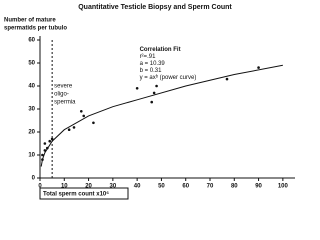 The height and width of the screenshot is (240, 320). Describe the element at coordinates (31, 41) in the screenshot. I see `y-tick-label: 60` at that location.